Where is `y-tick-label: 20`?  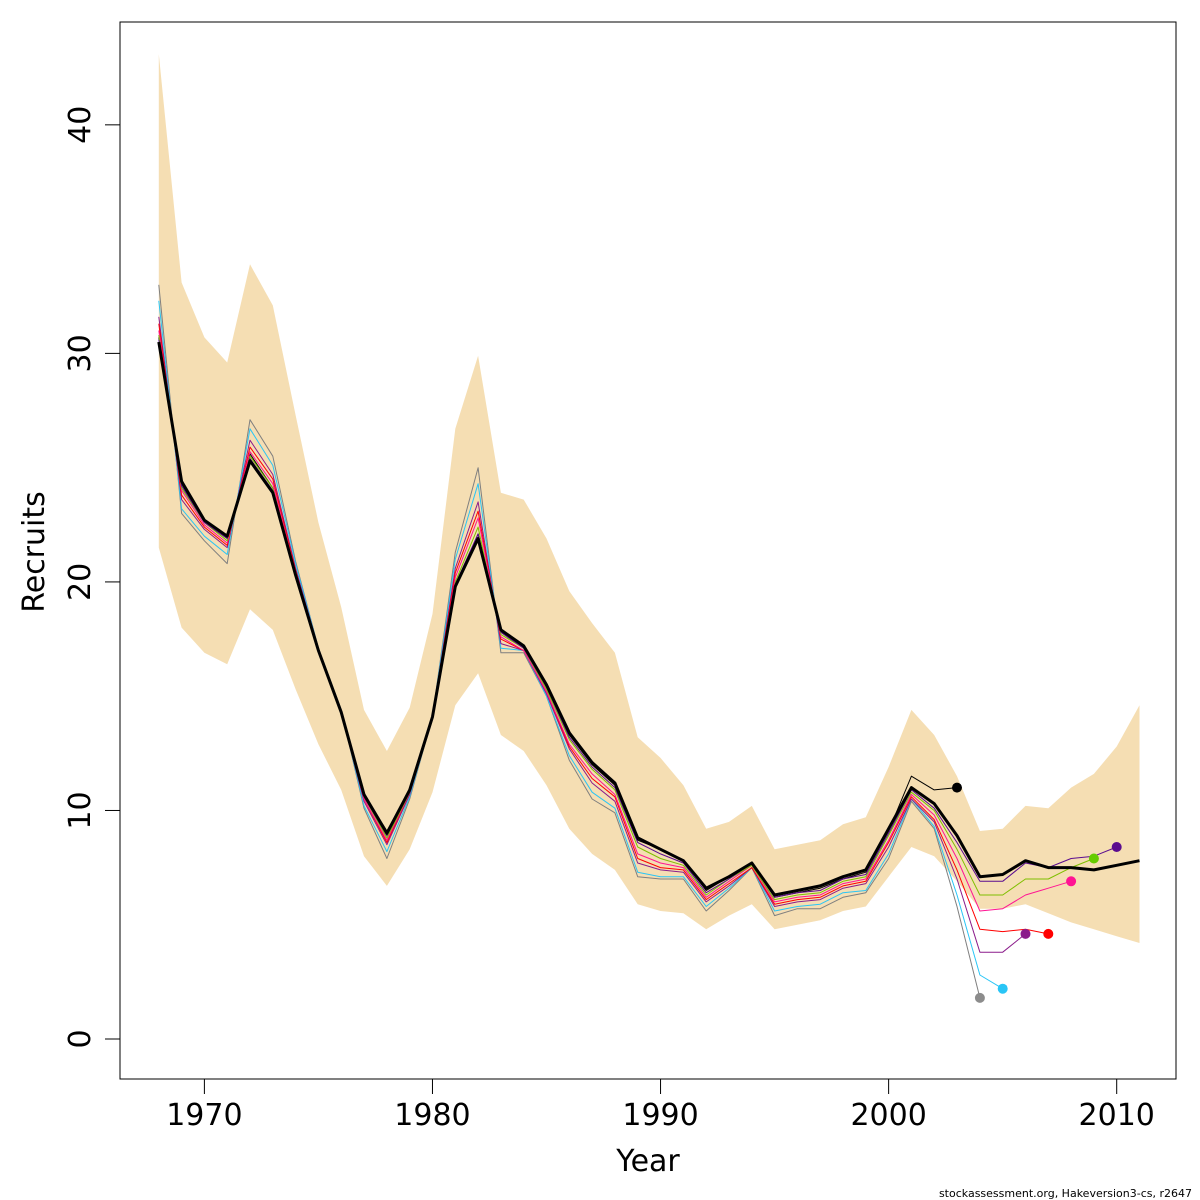
y-tick-label: 20 is located at coordinates (80, 582).